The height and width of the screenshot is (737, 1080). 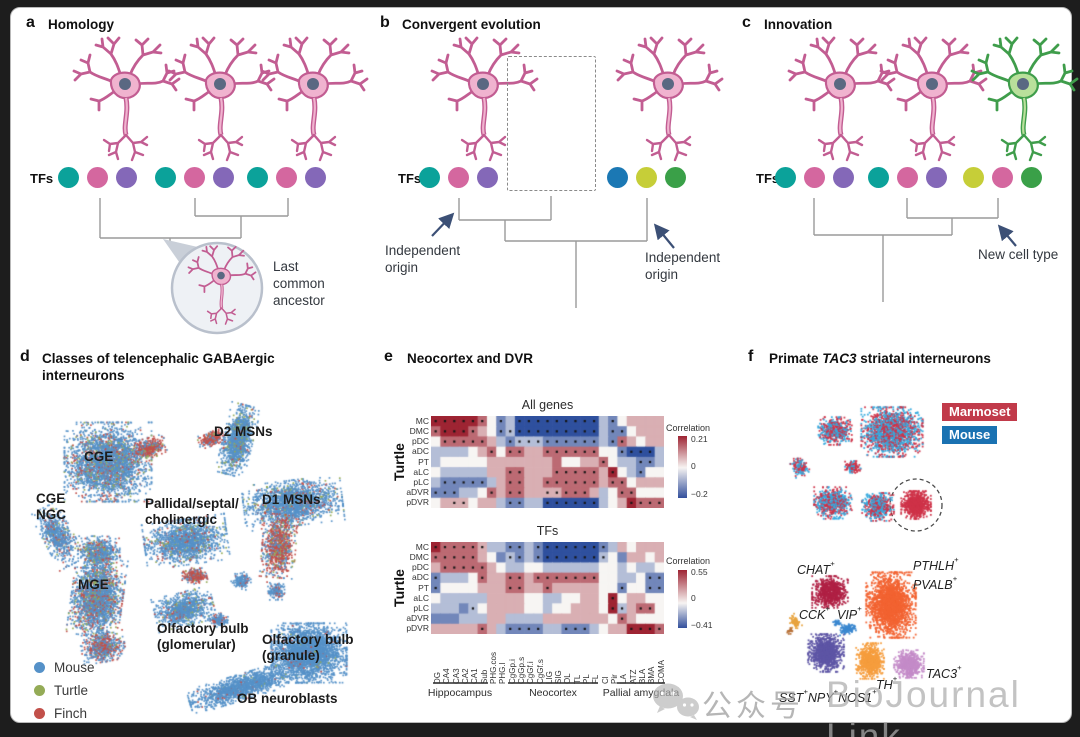 What do you see at coordinates (71, 690) in the screenshot?
I see `legend-label: Turtle` at bounding box center [71, 690].